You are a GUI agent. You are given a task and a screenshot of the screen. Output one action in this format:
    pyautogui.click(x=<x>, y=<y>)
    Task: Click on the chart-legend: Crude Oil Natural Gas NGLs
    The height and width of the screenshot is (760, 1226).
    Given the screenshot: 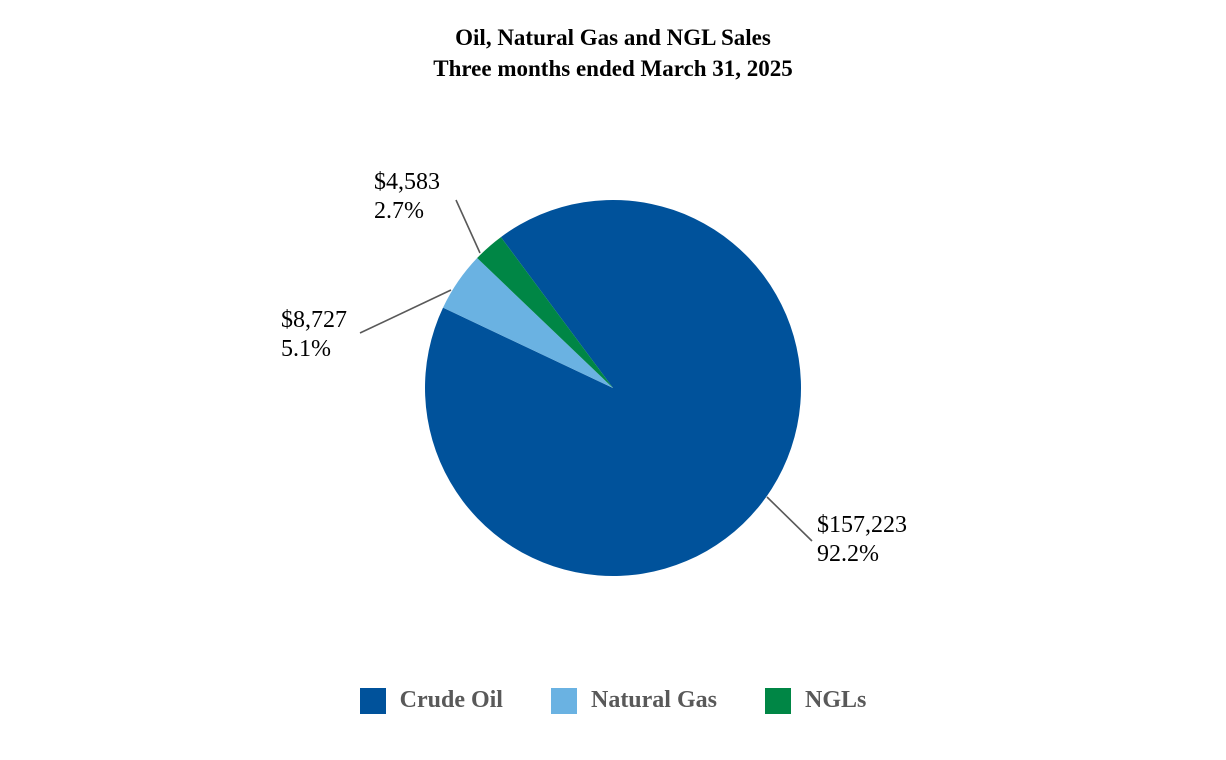 What is the action you would take?
    pyautogui.click(x=613, y=700)
    